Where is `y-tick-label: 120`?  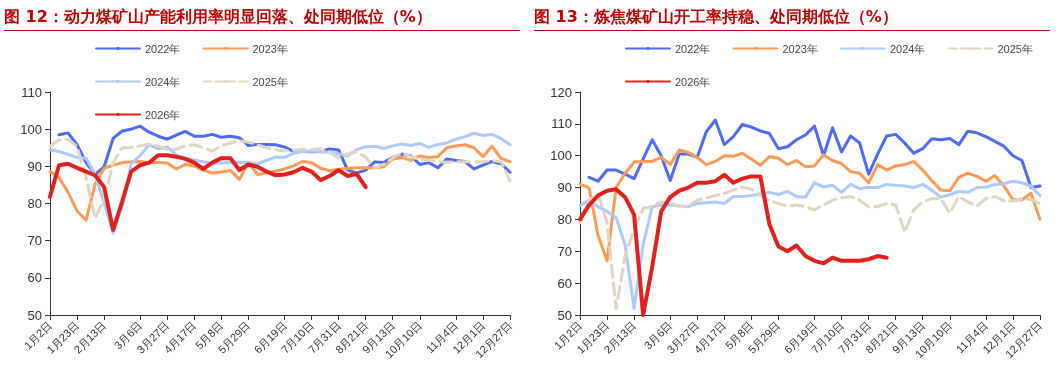
y-tick-label: 120 is located at coordinates (561, 92).